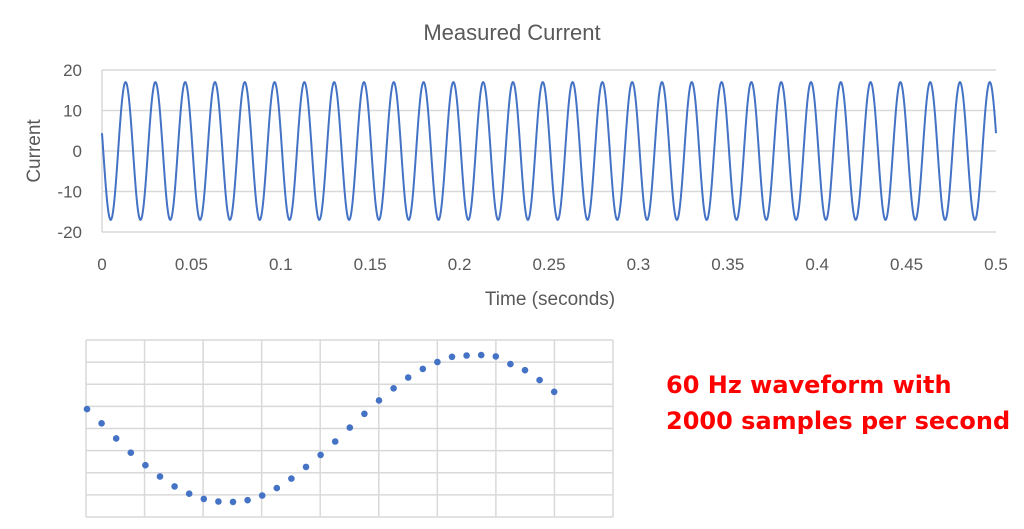 The width and height of the screenshot is (1024, 529). I want to click on x-tick-label: 0.1, so click(281, 264).